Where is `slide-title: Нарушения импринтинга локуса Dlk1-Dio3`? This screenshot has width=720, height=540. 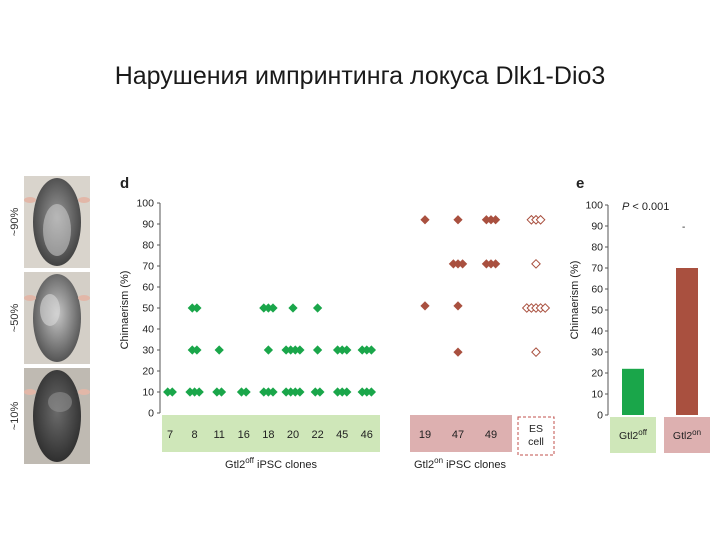 slide-title: Нарушения импринтинга локуса Dlk1-Dio3 is located at coordinates (360, 76).